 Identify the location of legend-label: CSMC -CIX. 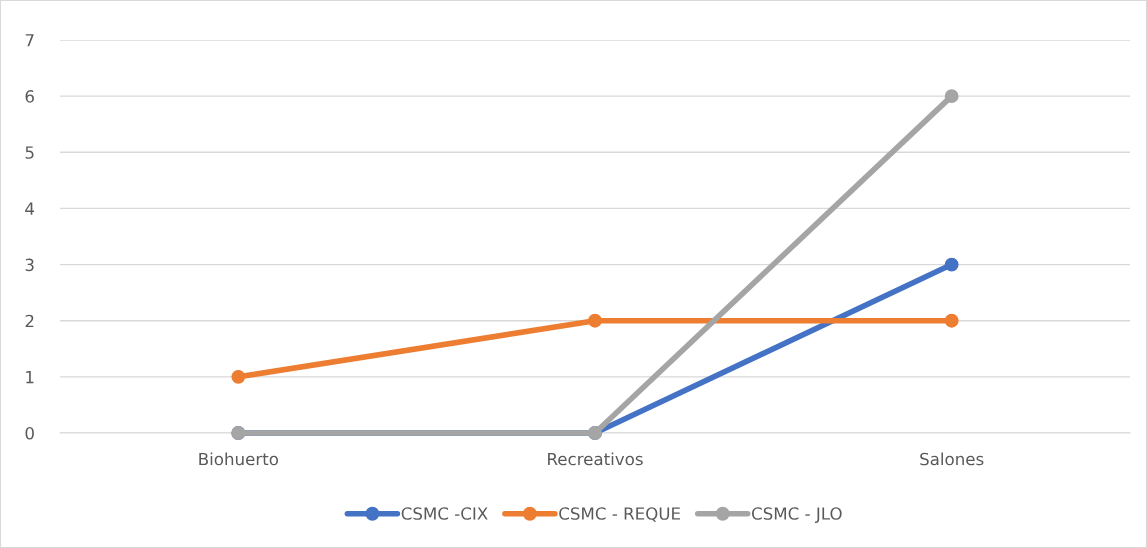
(444, 513).